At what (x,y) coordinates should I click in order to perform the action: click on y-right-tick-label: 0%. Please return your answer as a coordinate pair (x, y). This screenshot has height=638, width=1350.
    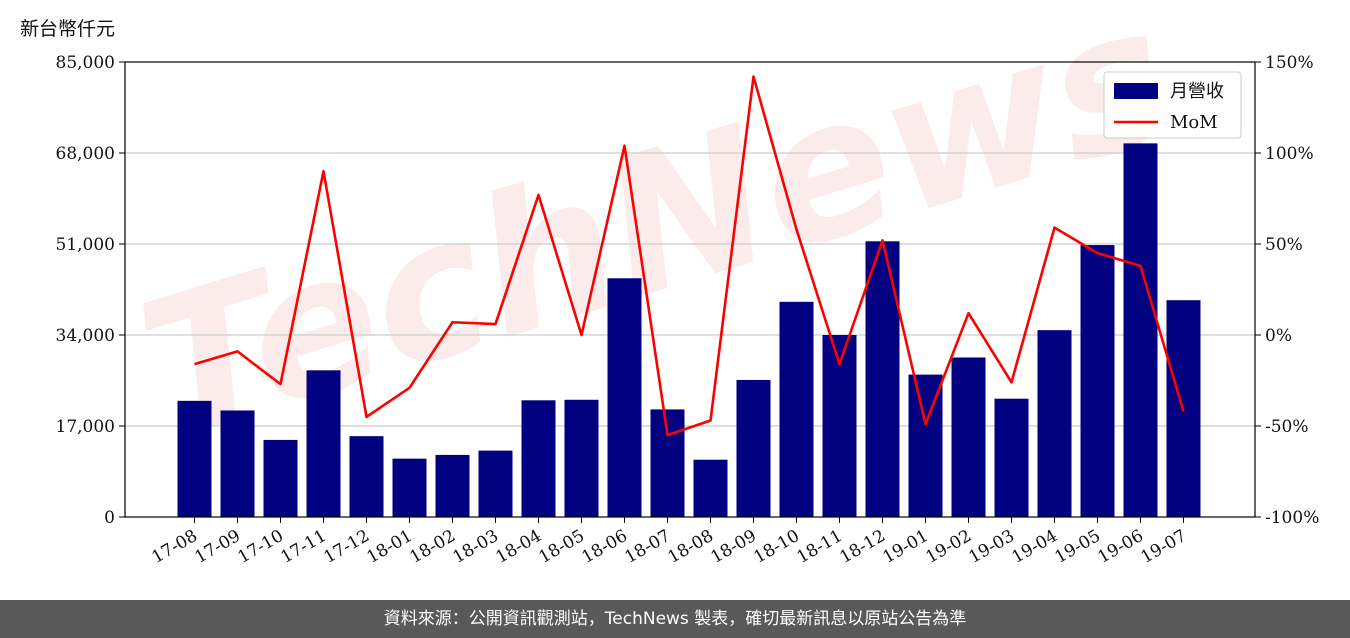
    Looking at the image, I should click on (1278, 336).